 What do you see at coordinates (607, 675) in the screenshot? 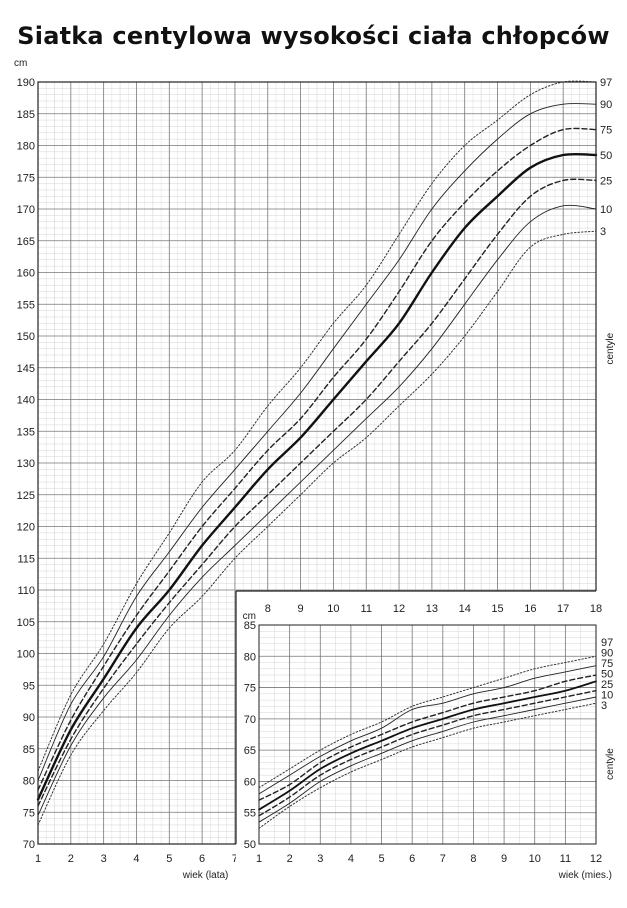
I see `inset-centile-label-p50: 50` at bounding box center [607, 675].